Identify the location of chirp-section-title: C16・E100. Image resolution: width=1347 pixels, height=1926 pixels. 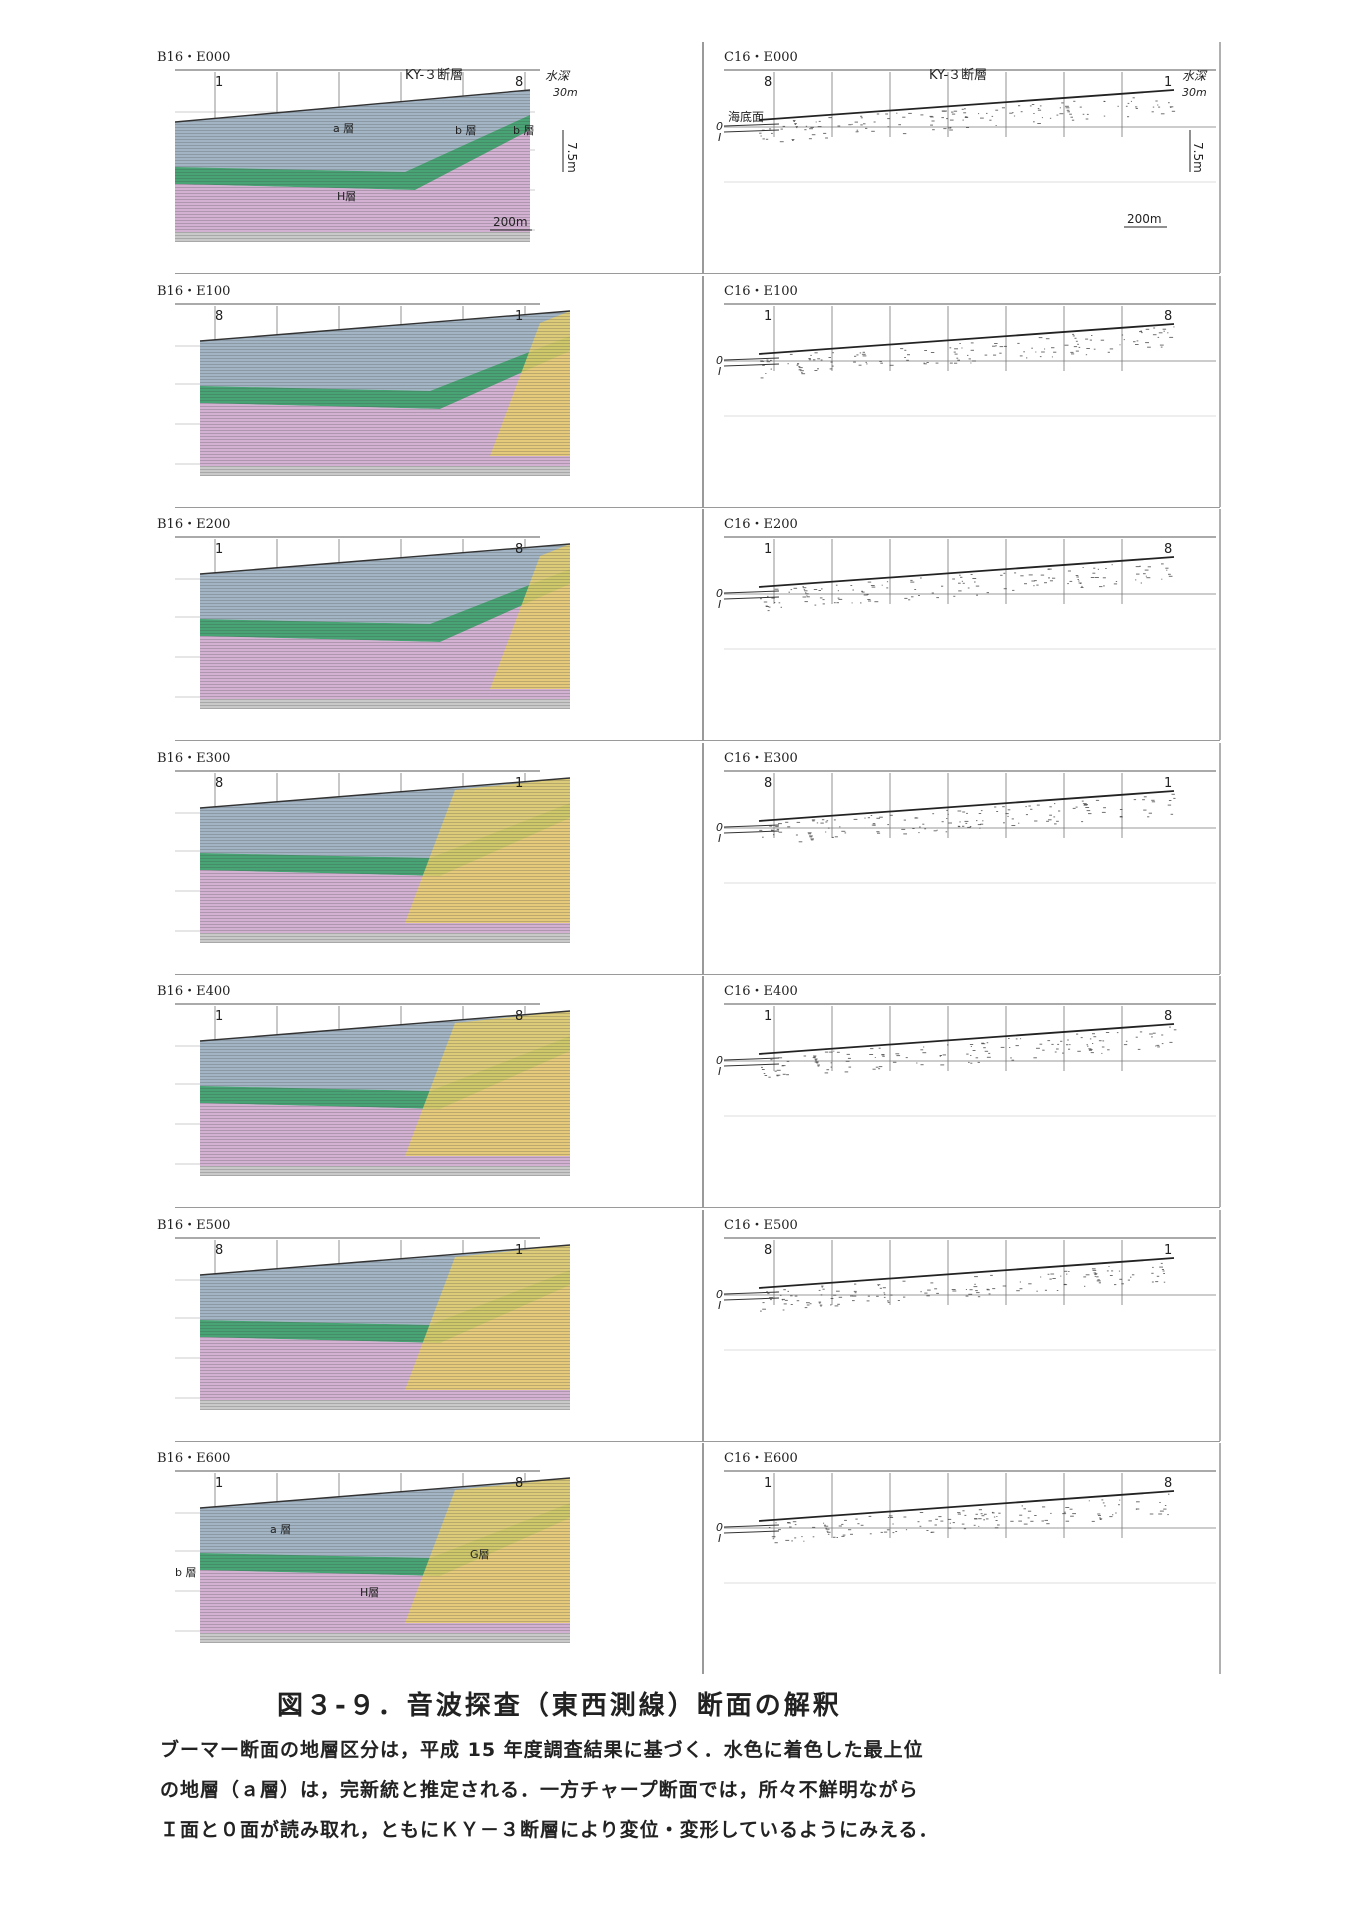
(761, 291).